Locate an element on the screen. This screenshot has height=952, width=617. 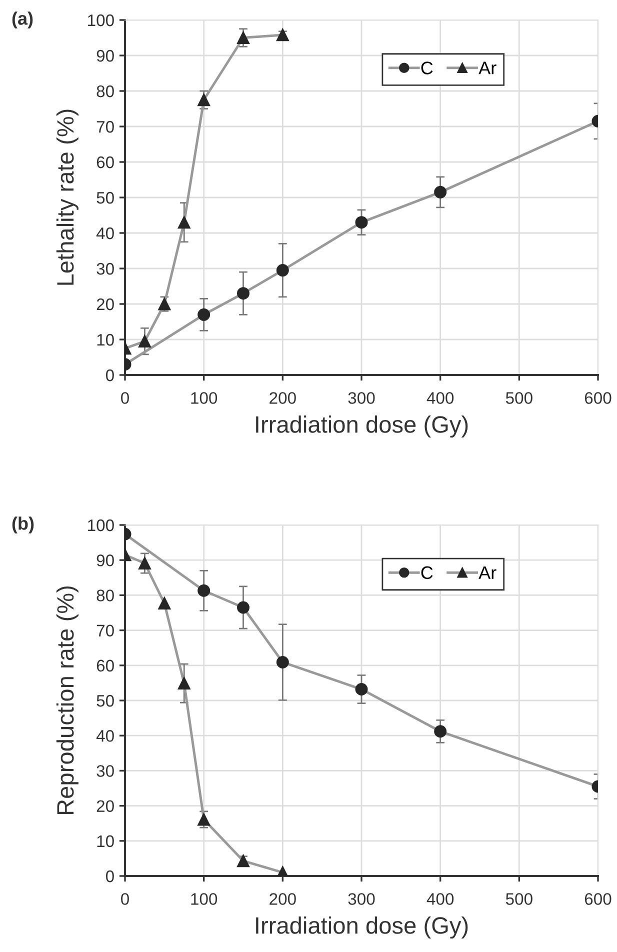
chart-title: (a) is located at coordinates (22, 20).